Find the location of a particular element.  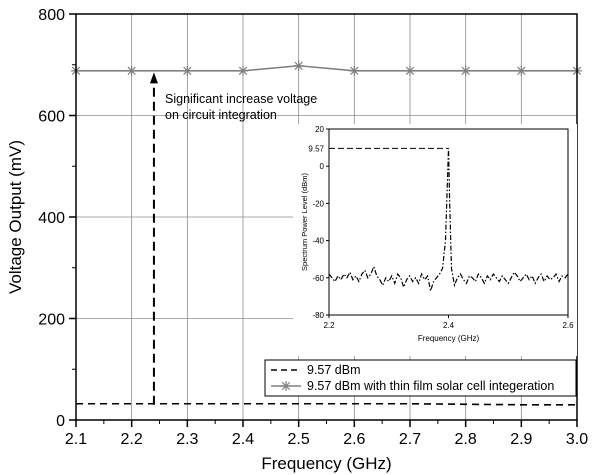

x-tick-label: 2.2 is located at coordinates (132, 439).